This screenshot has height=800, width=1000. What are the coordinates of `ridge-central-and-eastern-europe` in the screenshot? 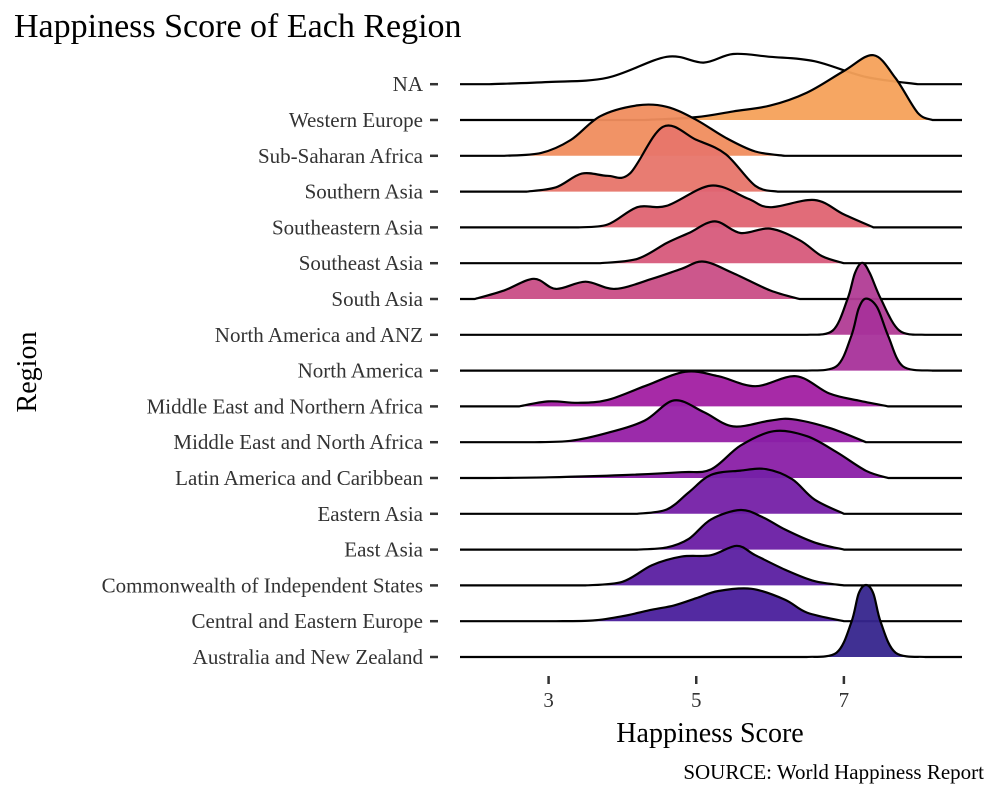 It's located at (711, 605).